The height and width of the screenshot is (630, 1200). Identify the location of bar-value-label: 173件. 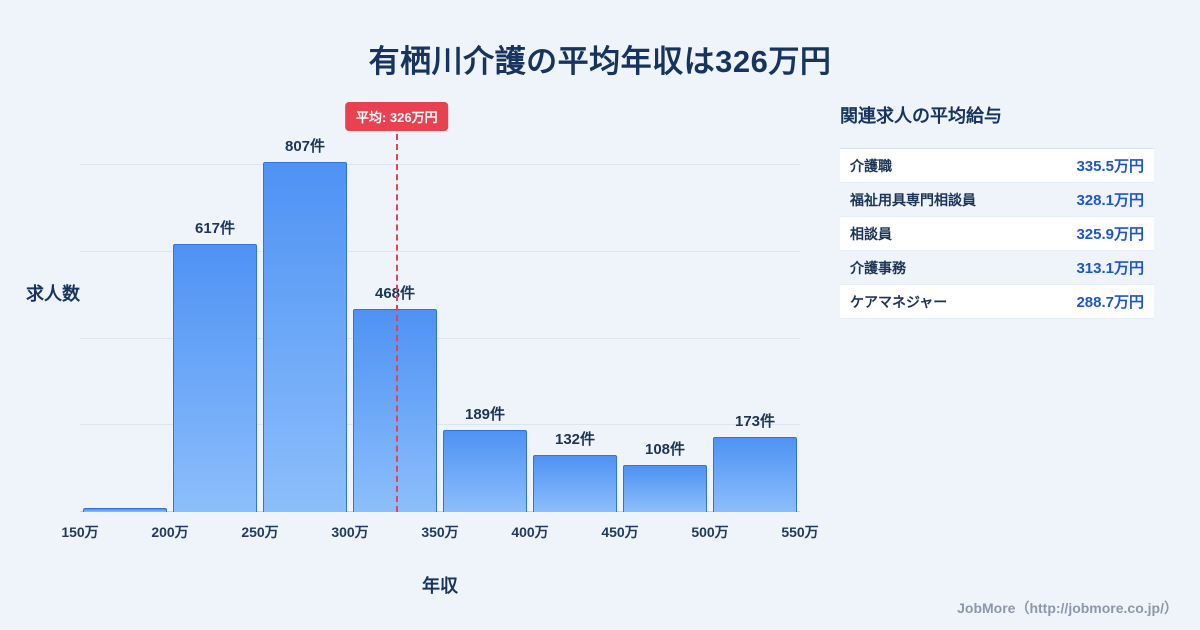
(755, 421).